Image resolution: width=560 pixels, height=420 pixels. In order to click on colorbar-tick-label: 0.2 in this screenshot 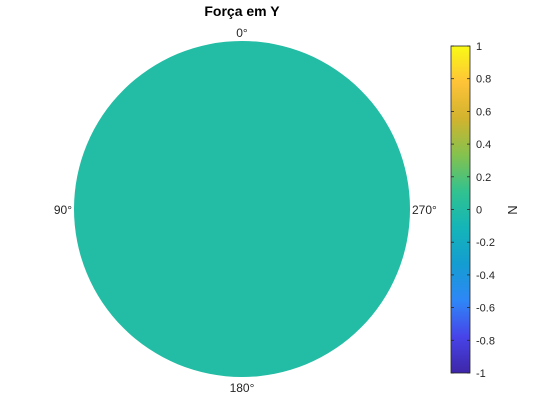, I will do `click(483, 178)`.